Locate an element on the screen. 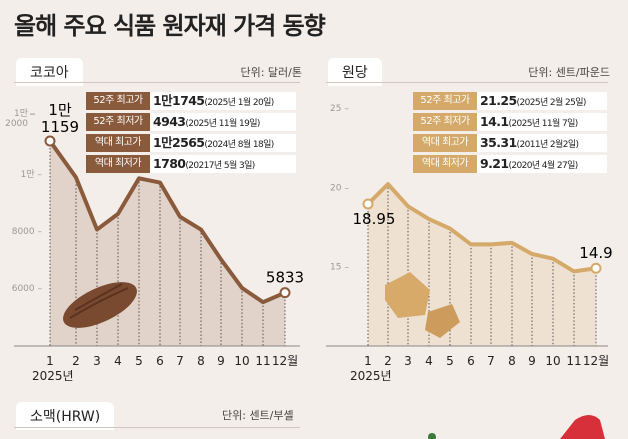  panel-tab: 원당 is located at coordinates (355, 72).